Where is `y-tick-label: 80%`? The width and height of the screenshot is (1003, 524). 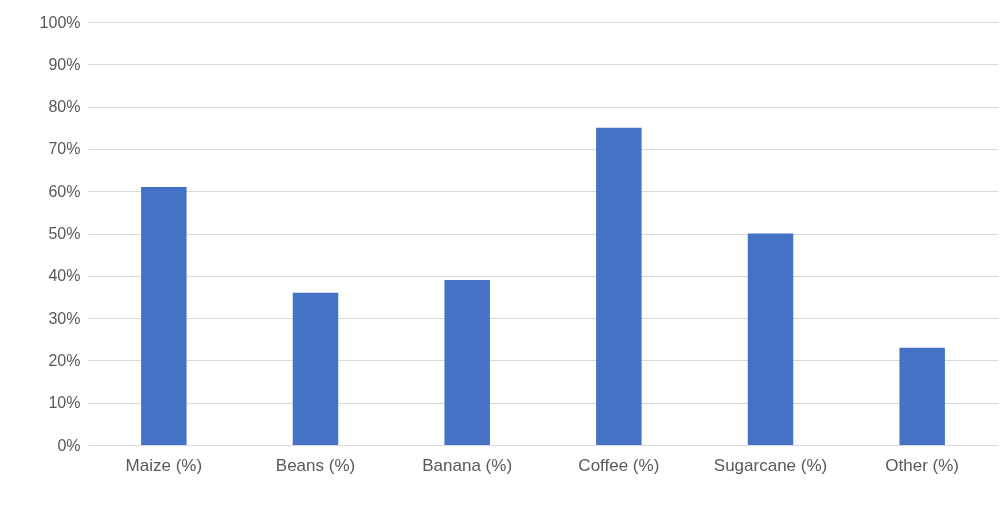
y-tick-label: 80% is located at coordinates (64, 107).